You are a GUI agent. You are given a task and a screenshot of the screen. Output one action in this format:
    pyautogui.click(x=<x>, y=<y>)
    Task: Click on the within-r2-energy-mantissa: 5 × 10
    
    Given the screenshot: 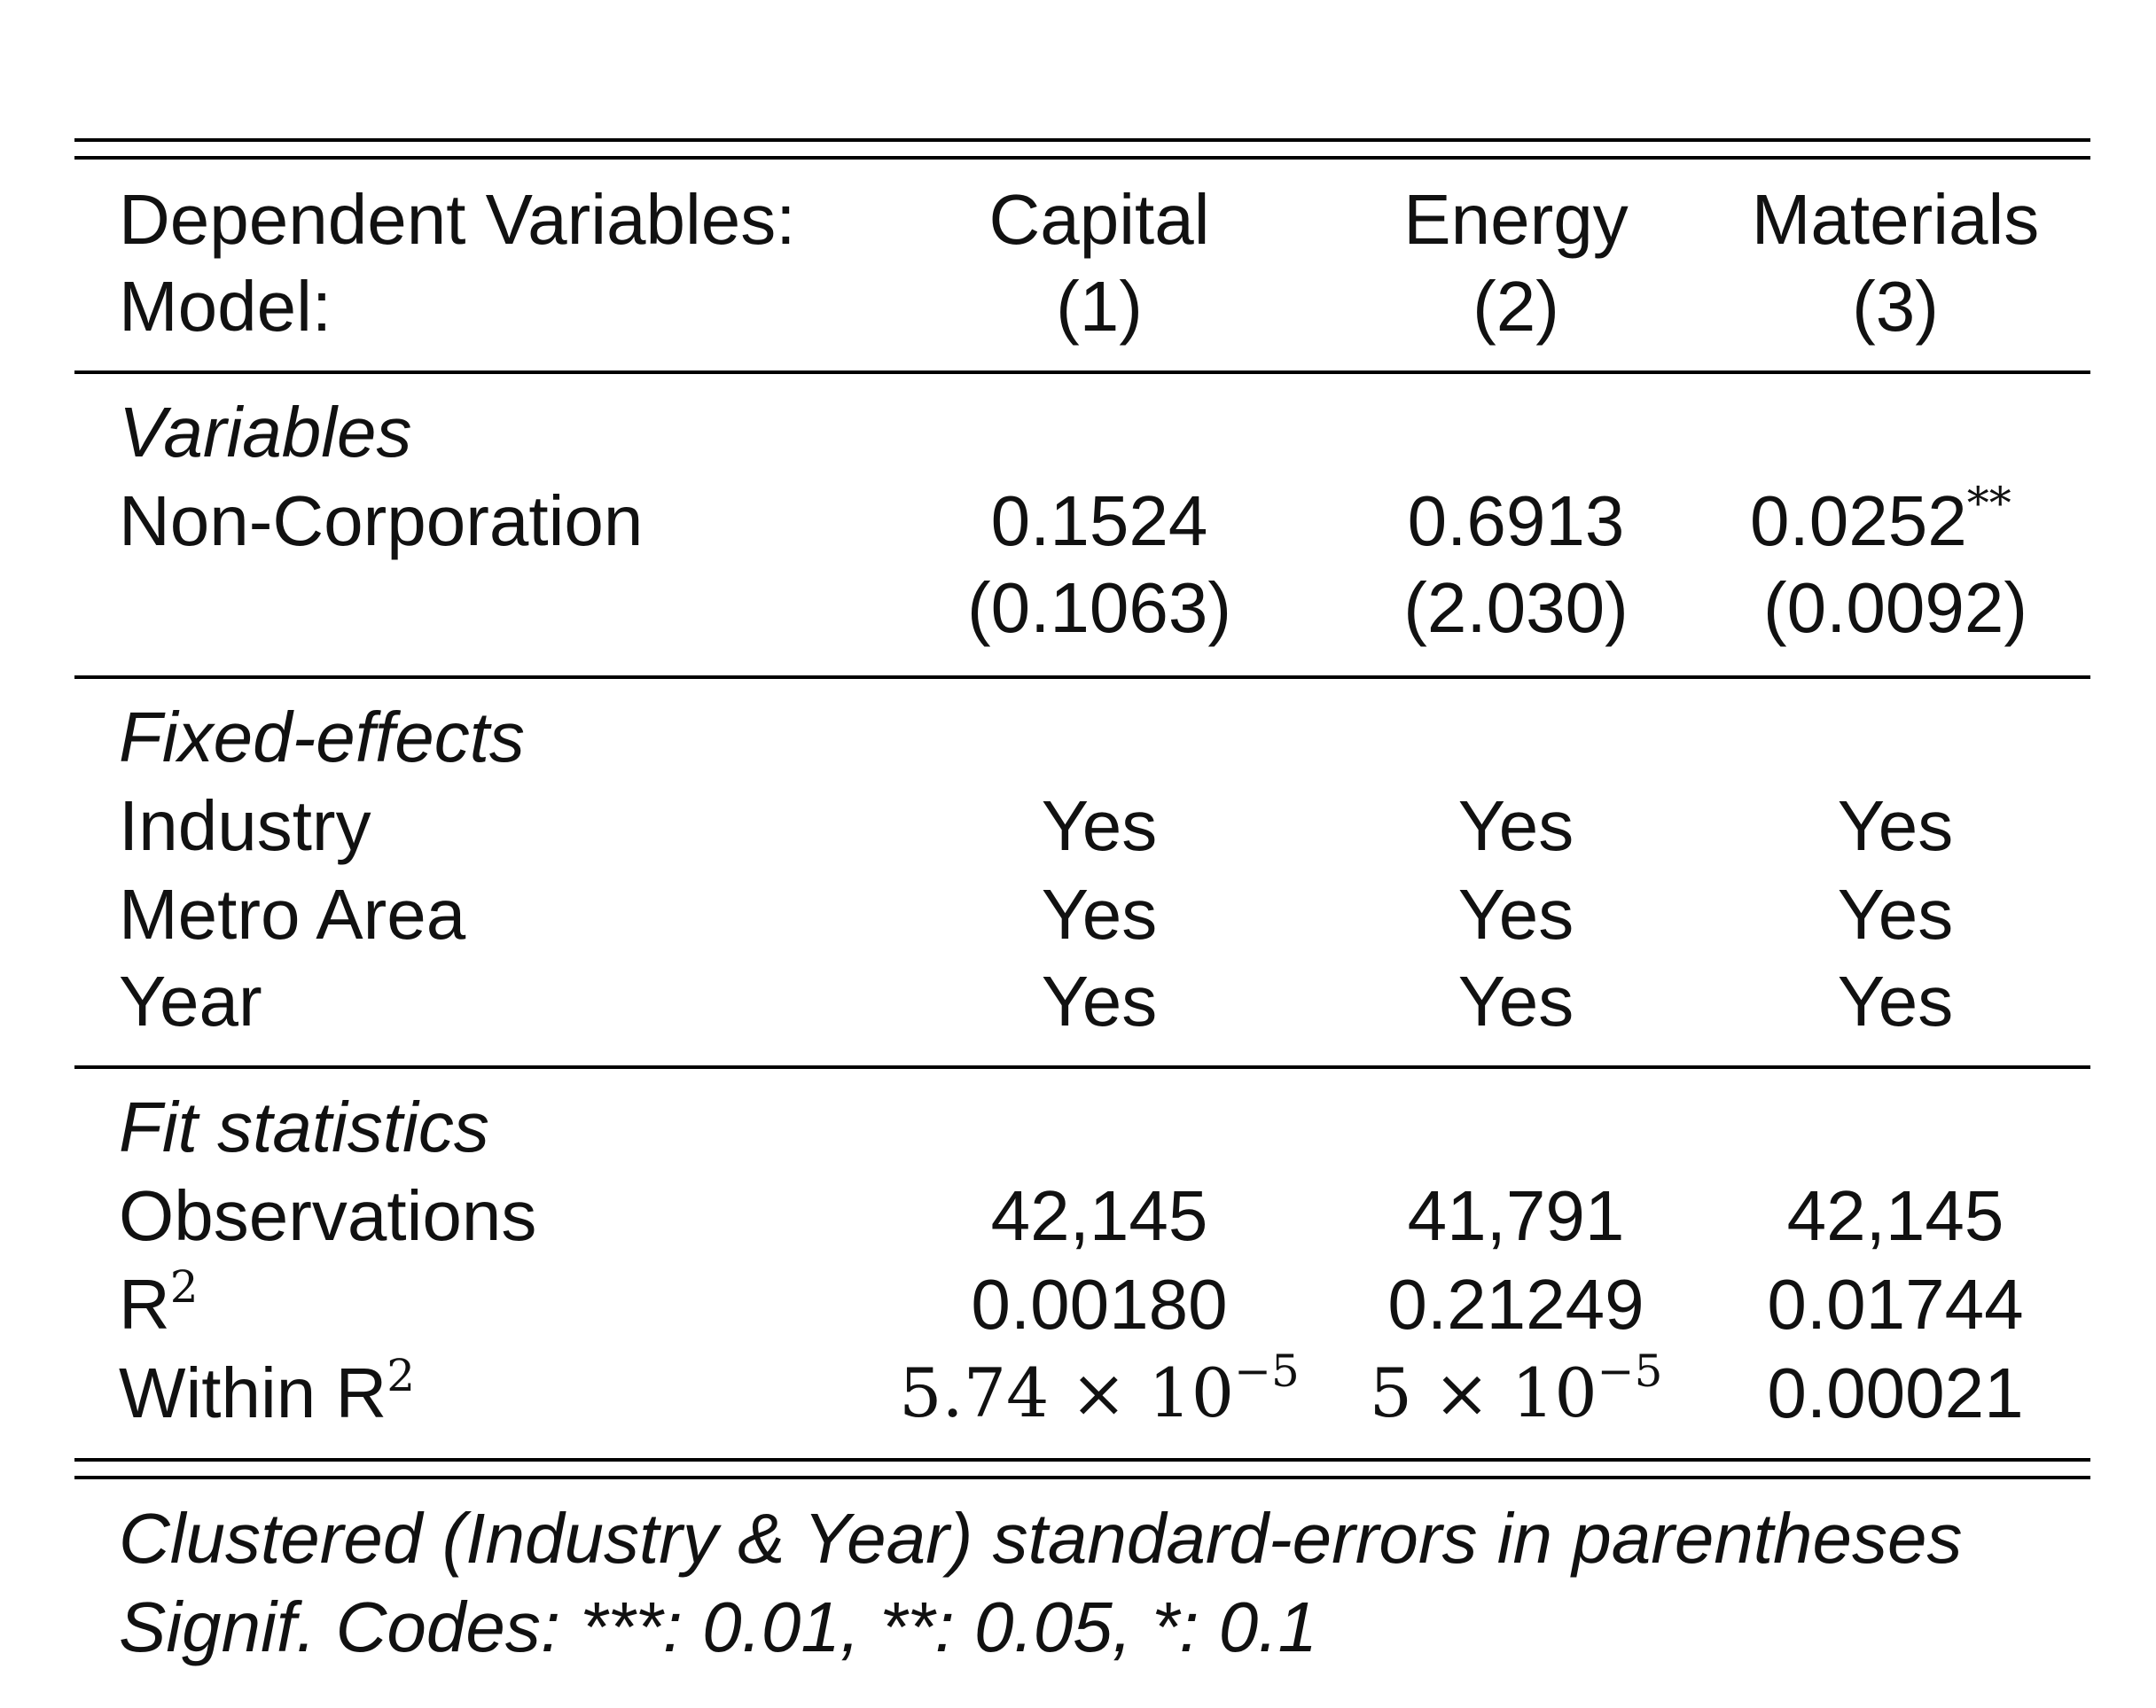 What is the action you would take?
    pyautogui.click(x=1483, y=1393)
    